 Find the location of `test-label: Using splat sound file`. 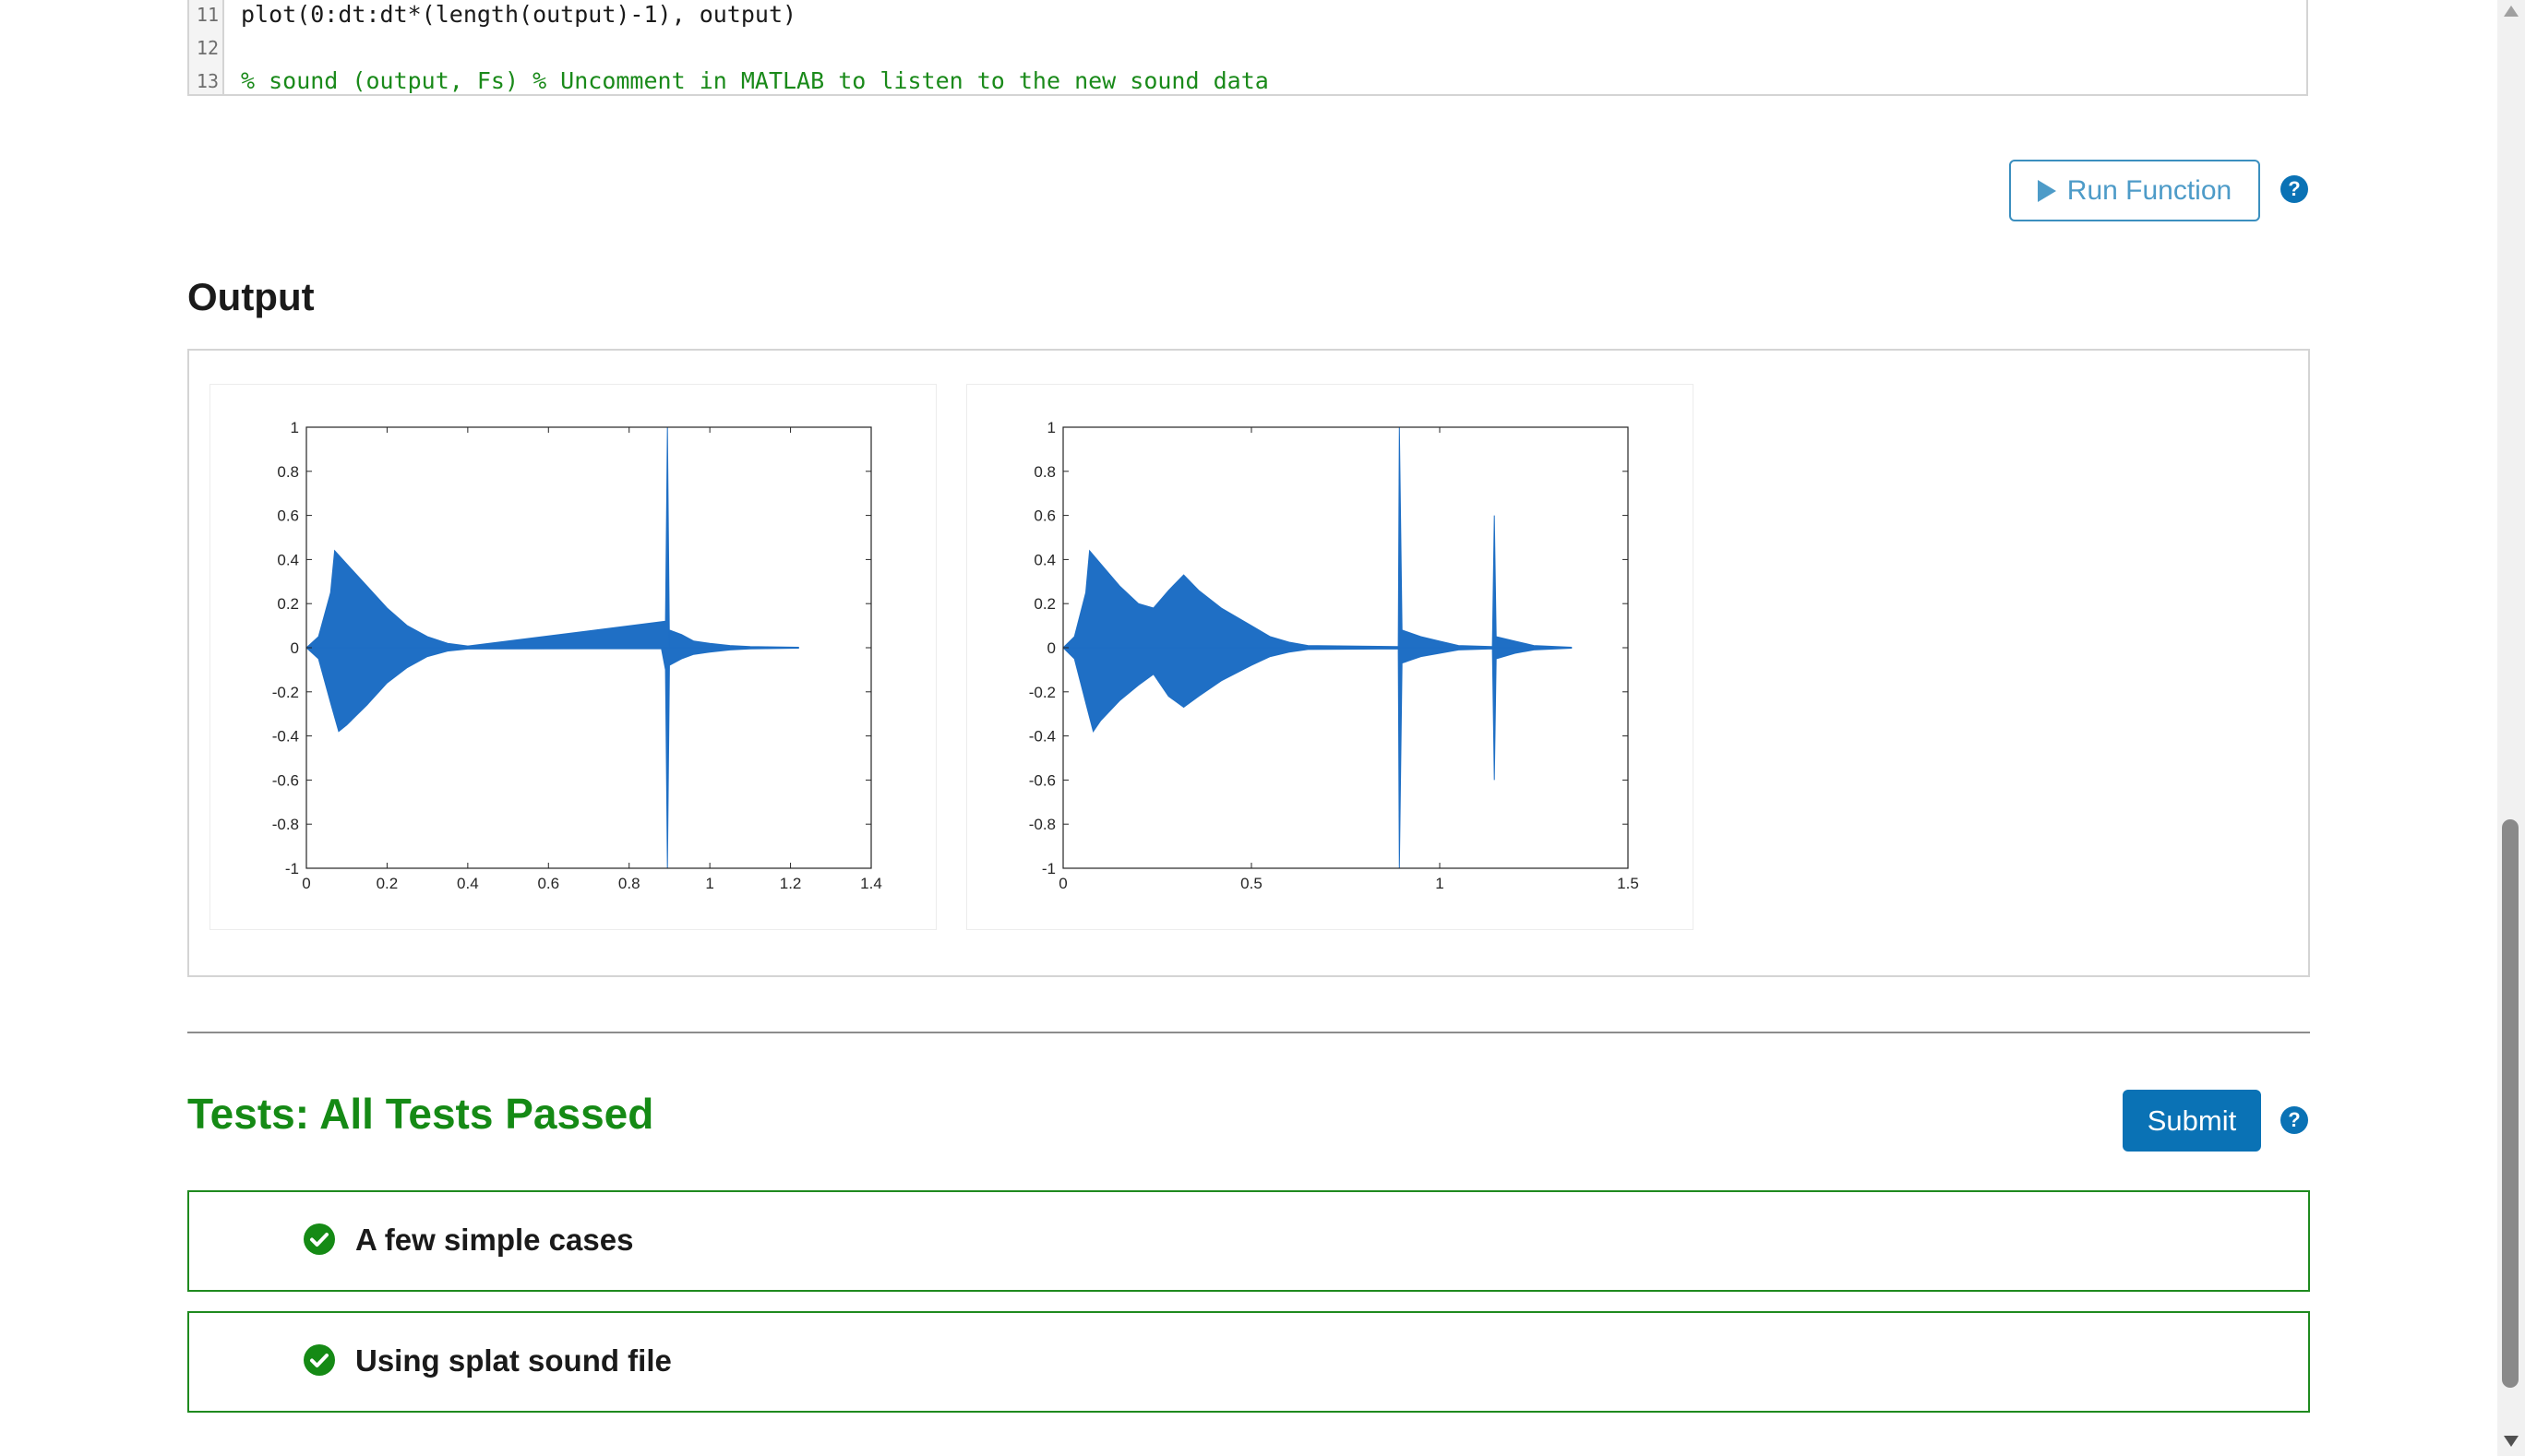

test-label: Using splat sound file is located at coordinates (513, 1360).